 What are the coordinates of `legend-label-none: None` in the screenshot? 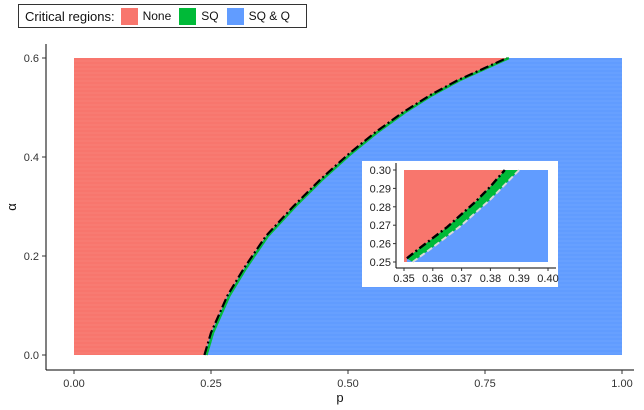 It's located at (157, 16).